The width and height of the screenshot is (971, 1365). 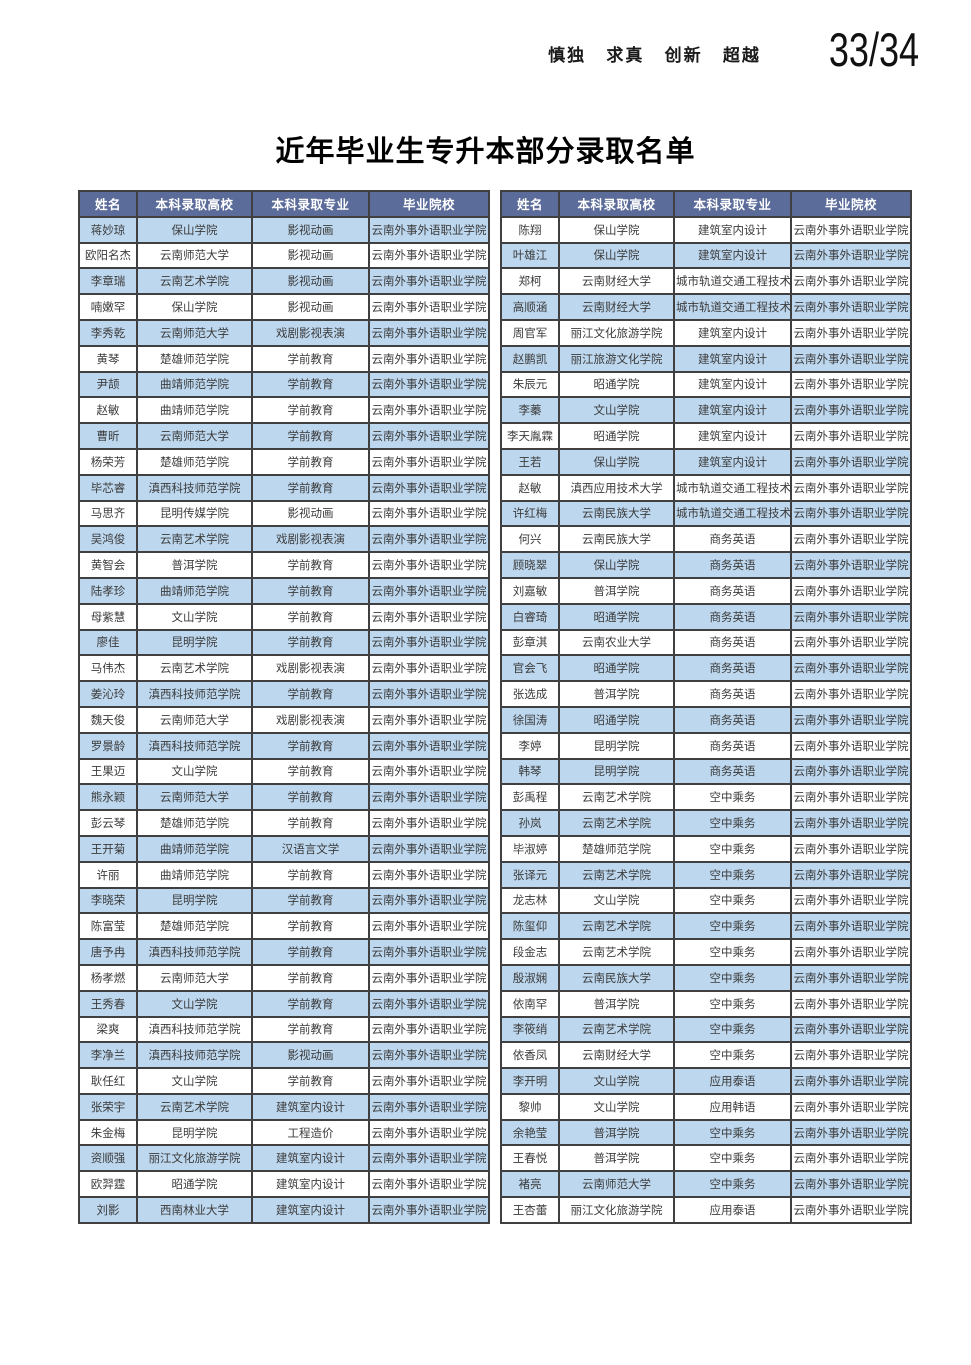 I want to click on table-row: 李章瑞 云南艺术学院 影视动画 云南外事外语职业学院, so click(x=284, y=281).